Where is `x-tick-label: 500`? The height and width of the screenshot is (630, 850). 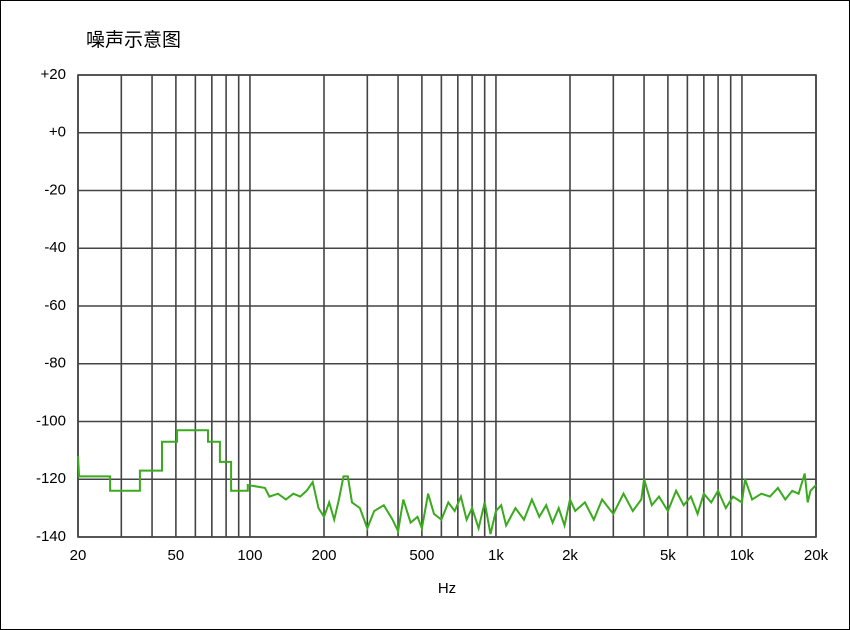 x-tick-label: 500 is located at coordinates (421, 555).